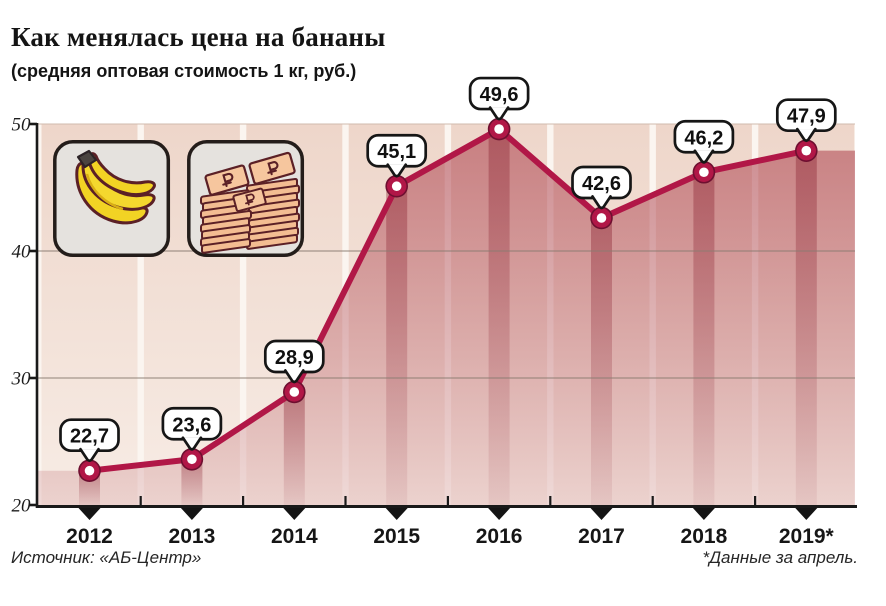 The width and height of the screenshot is (886, 606). I want to click on data-callout: 49,6, so click(499, 98).